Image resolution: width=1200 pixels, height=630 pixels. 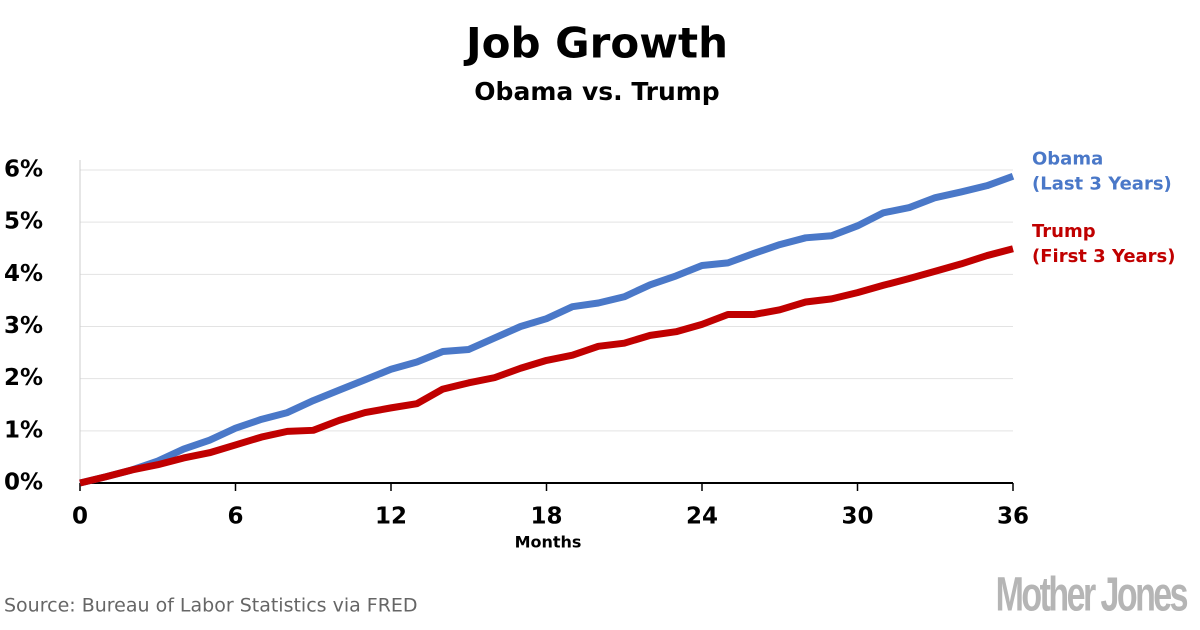 I want to click on y-tick-label: 5%, so click(x=23, y=222).